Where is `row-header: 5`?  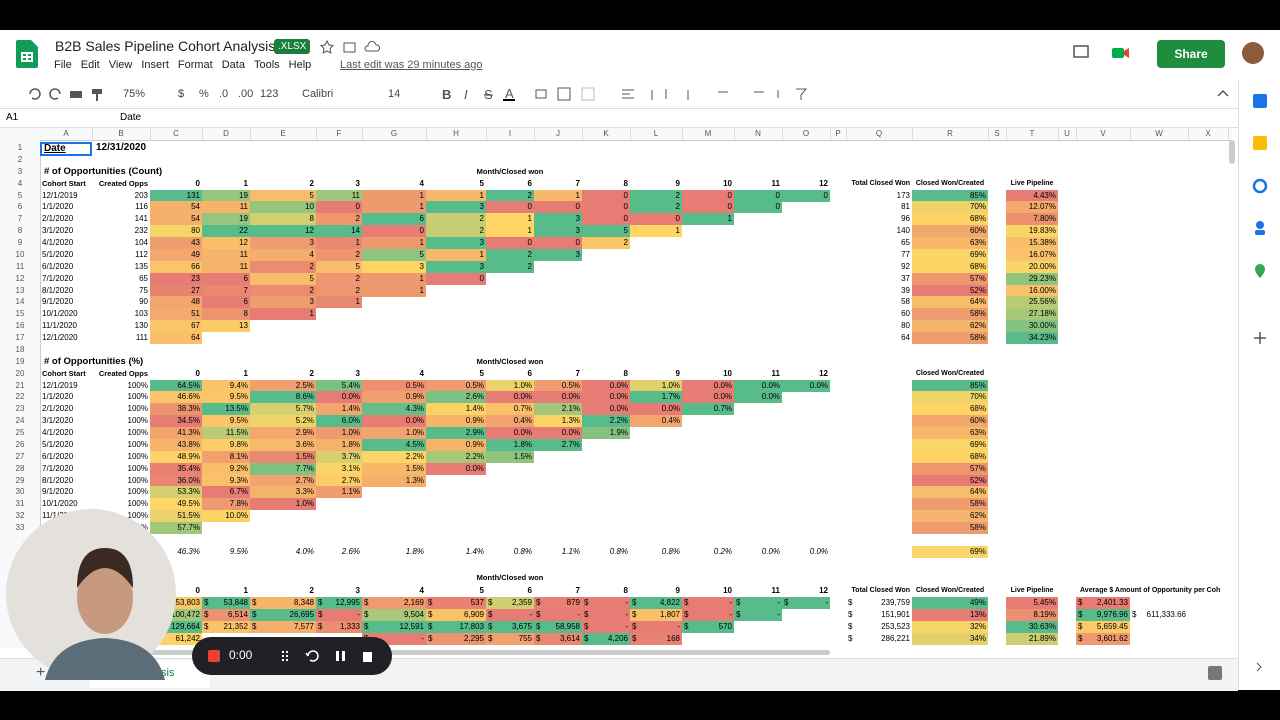 row-header: 5 is located at coordinates (20, 195).